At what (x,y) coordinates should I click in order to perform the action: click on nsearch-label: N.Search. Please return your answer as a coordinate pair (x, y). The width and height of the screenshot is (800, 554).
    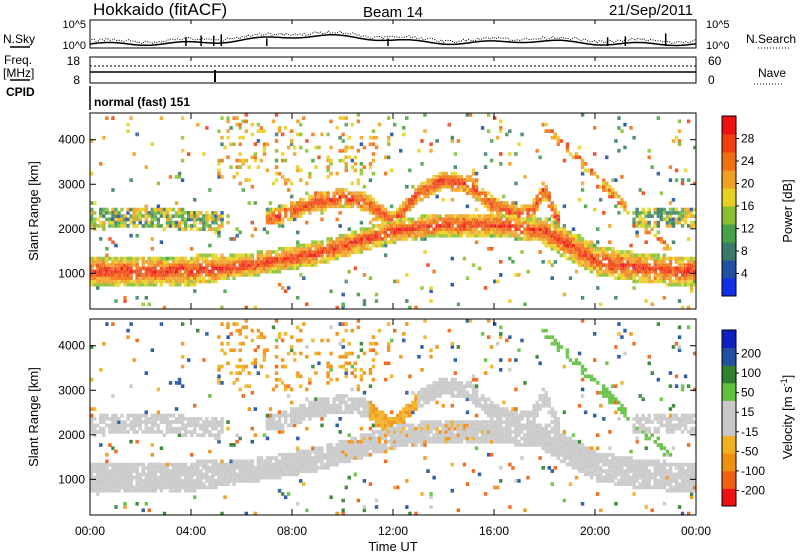
    Looking at the image, I should click on (771, 39).